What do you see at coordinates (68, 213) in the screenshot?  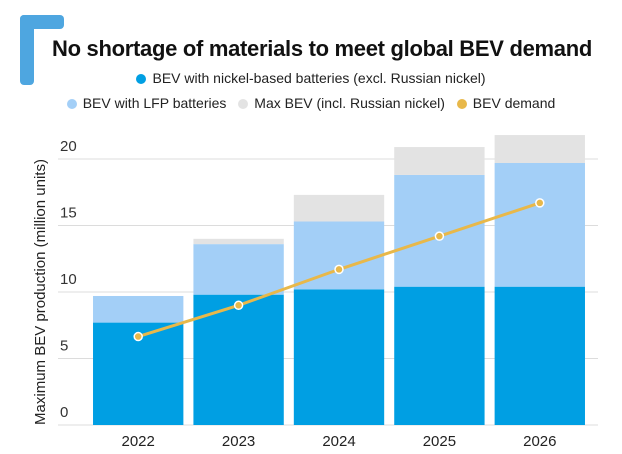 I see `y-tick-label: 15` at bounding box center [68, 213].